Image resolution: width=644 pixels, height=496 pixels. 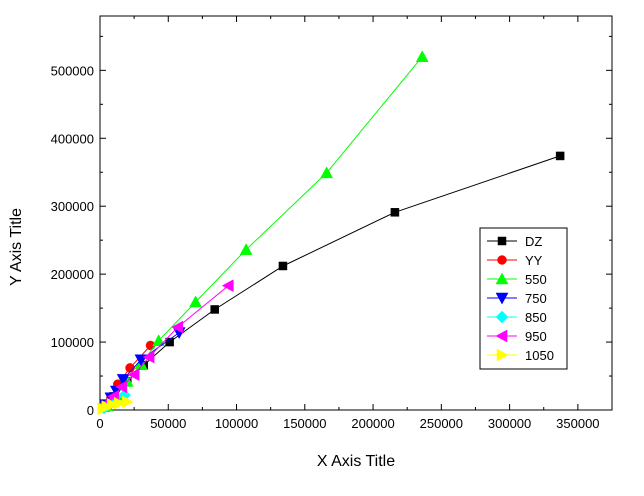 What do you see at coordinates (534, 260) in the screenshot?
I see `legend-label: YY` at bounding box center [534, 260].